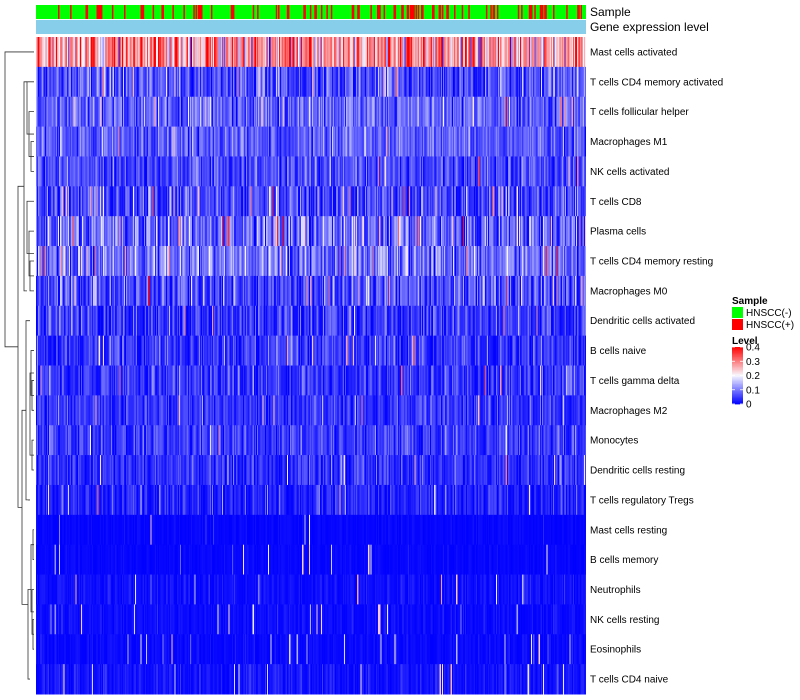  I want to click on heatmap-row-dendritic-cells-activated, so click(311, 321).